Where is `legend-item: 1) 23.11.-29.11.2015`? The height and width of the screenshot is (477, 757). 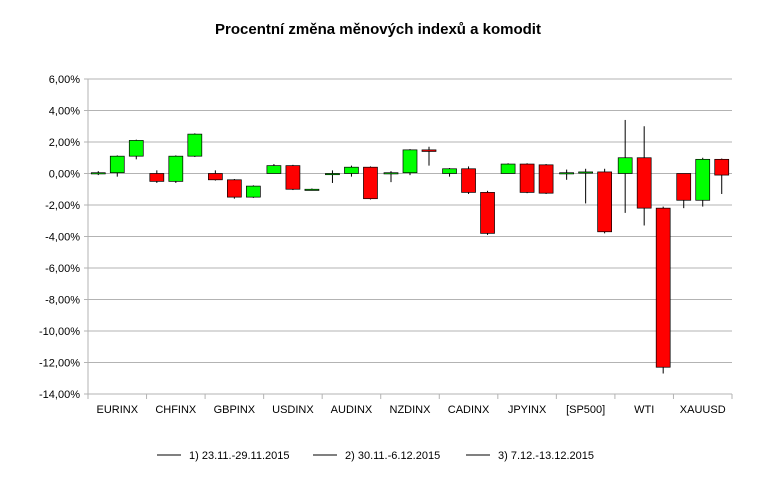
legend-item: 1) 23.11.-29.11.2015 is located at coordinates (223, 456).